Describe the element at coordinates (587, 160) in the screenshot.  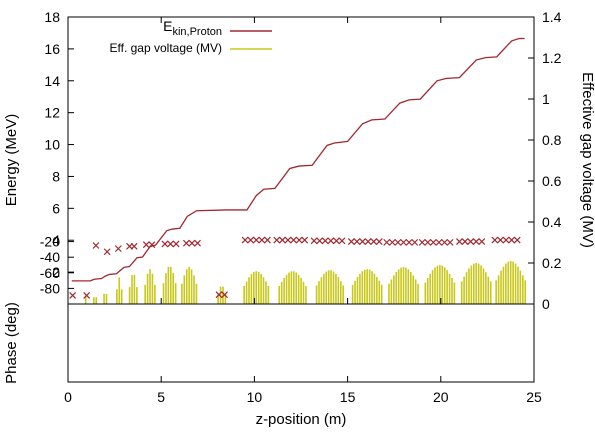
I see `gap-voltage-axis-label: Effective gap voltage (MV)` at that location.